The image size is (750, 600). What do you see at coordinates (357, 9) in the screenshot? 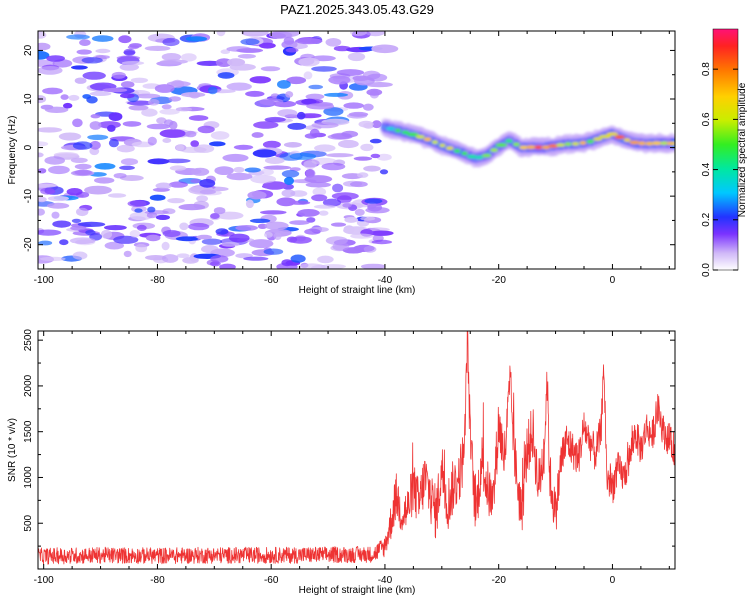
I see `figure-title: PAZ1.2025.343.05.43.G29` at bounding box center [357, 9].